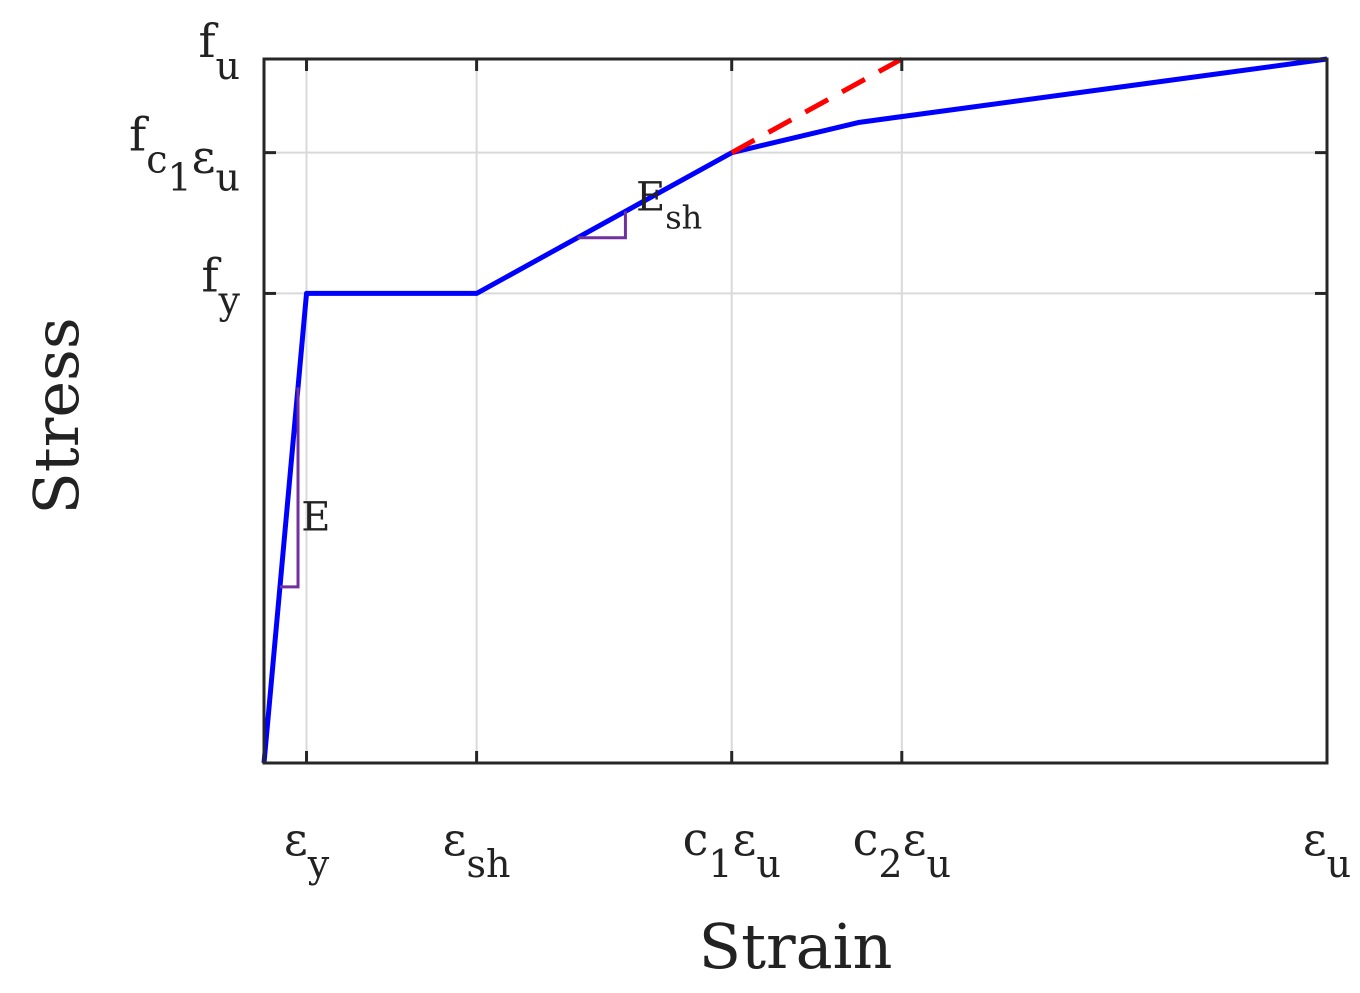 This screenshot has height=993, width=1360. Describe the element at coordinates (902, 849) in the screenshot. I see `x-tick-label: c2εu` at that location.